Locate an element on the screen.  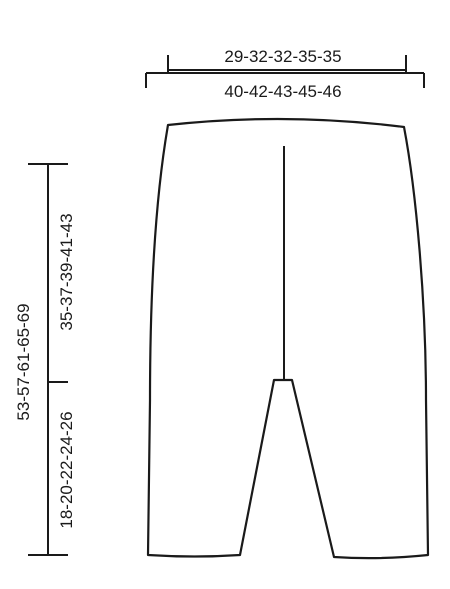
upper-length-label: 35-37-39-41-43 is located at coordinates (66, 271).